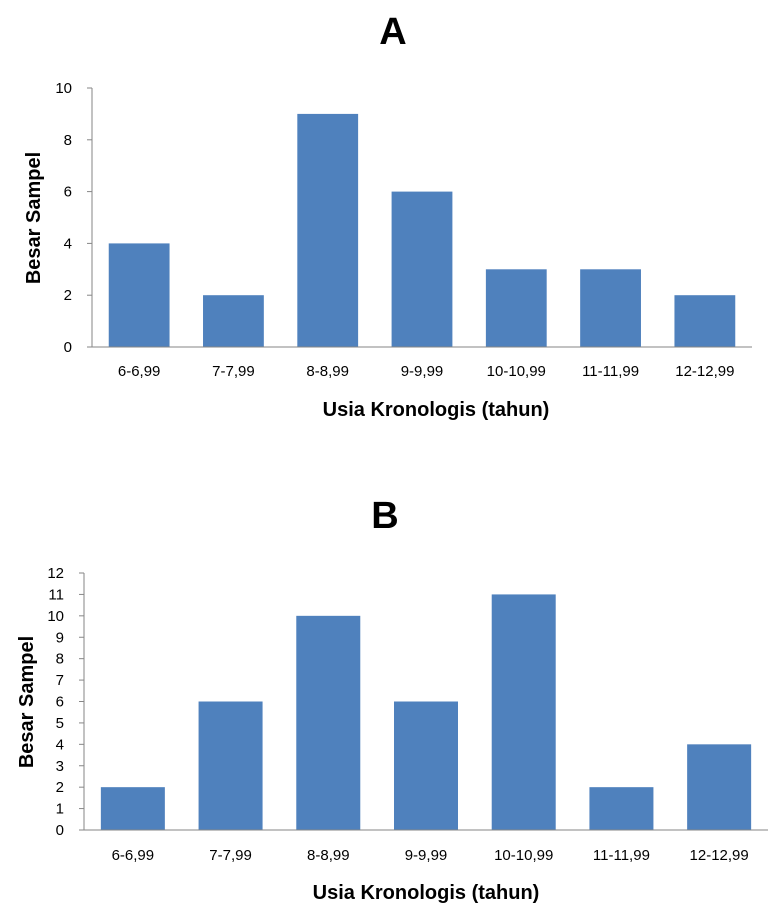 This screenshot has height=910, width=771. Describe the element at coordinates (327, 371) in the screenshot. I see `chart-a-x-tick-label: 8-8,99` at that location.